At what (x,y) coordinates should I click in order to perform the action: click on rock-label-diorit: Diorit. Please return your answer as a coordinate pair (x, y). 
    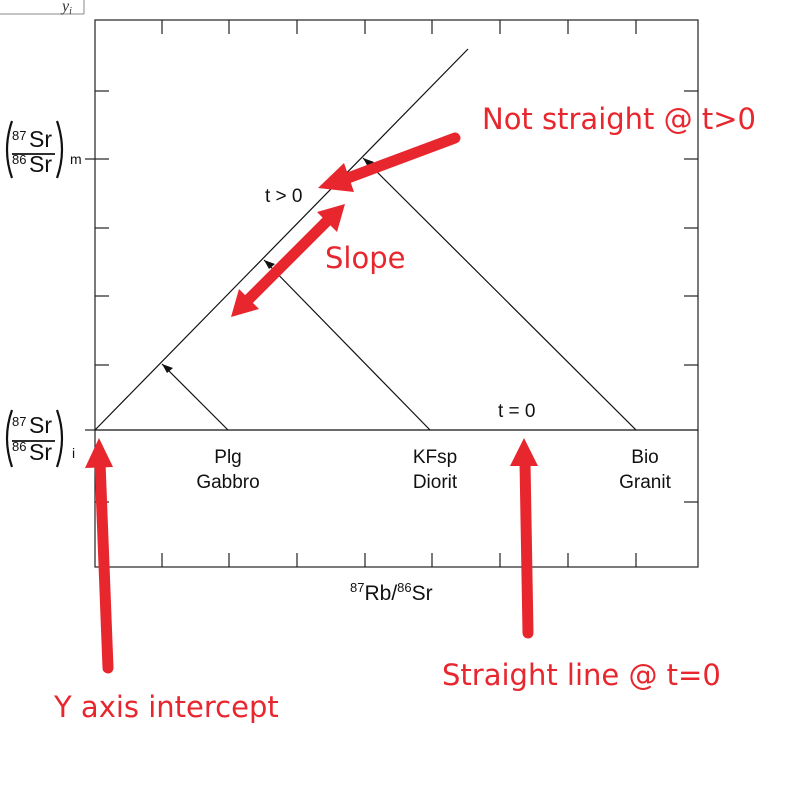
    Looking at the image, I should click on (435, 482).